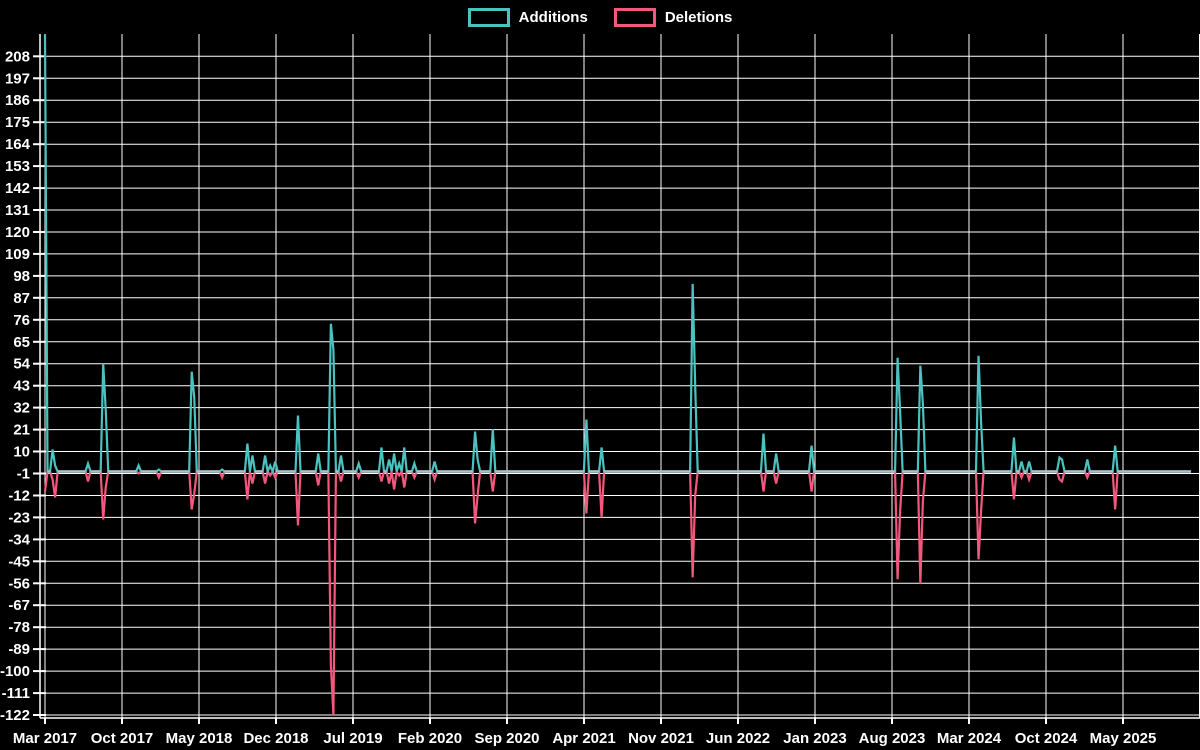  What do you see at coordinates (661, 738) in the screenshot?
I see `svg-text: Nov 2021` at bounding box center [661, 738].